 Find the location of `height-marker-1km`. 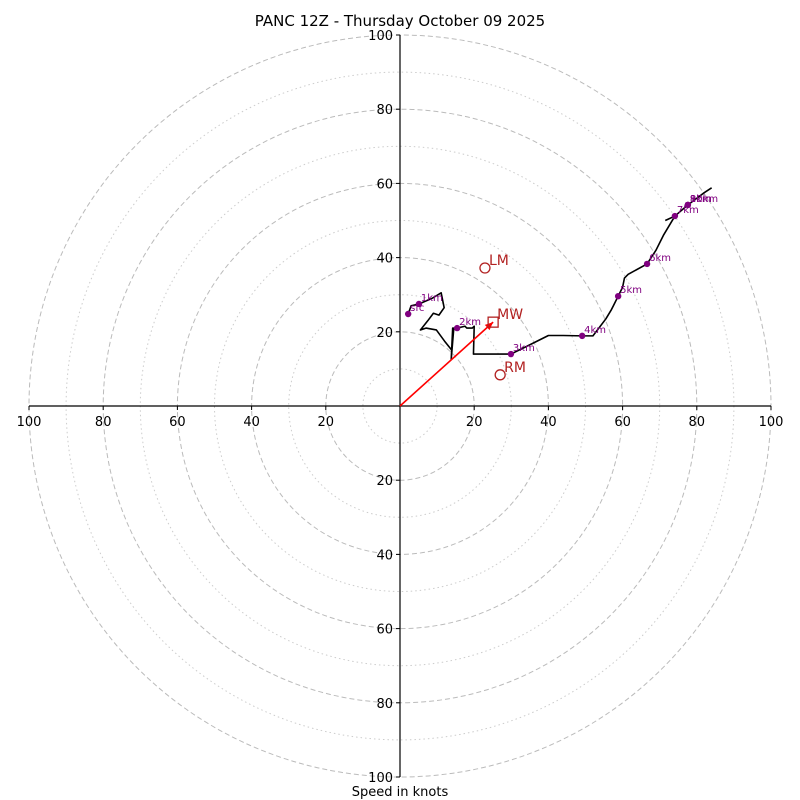

height-marker-1km is located at coordinates (419, 304).